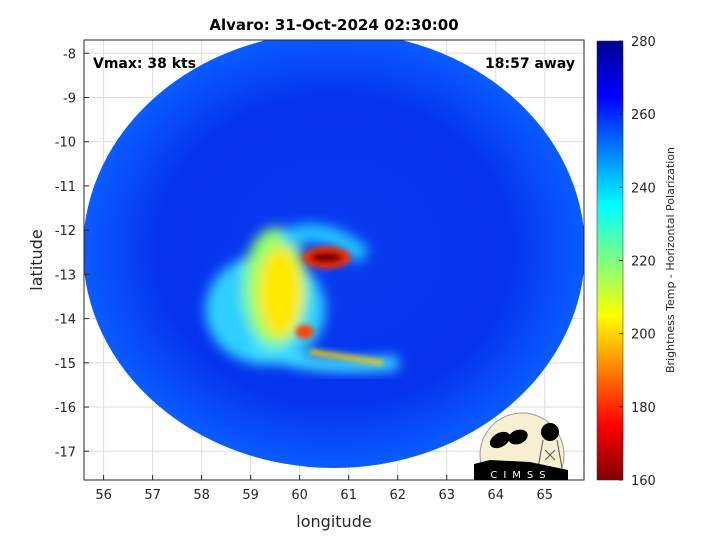  Describe the element at coordinates (397, 495) in the screenshot. I see `x-tick-label: 62` at that location.